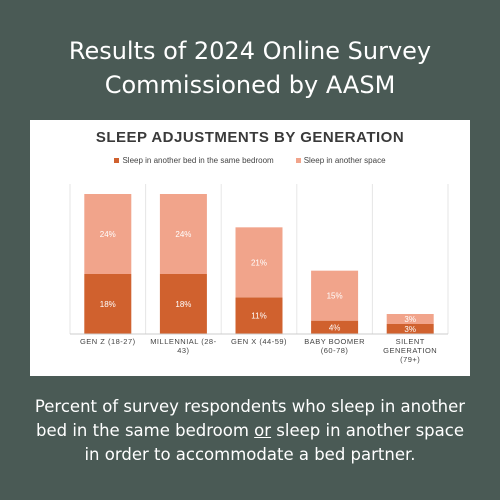 The height and width of the screenshot is (500, 500). I want to click on legend-label-same-bedroom: Sleep in another bed in the same bedroom, so click(198, 160).